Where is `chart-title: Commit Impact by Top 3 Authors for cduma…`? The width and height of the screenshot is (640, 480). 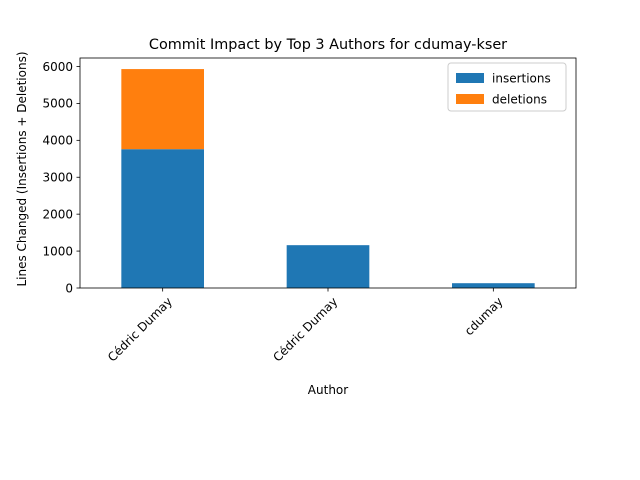
chart-title: Commit Impact by Top 3 Authors for cduma… is located at coordinates (328, 45).